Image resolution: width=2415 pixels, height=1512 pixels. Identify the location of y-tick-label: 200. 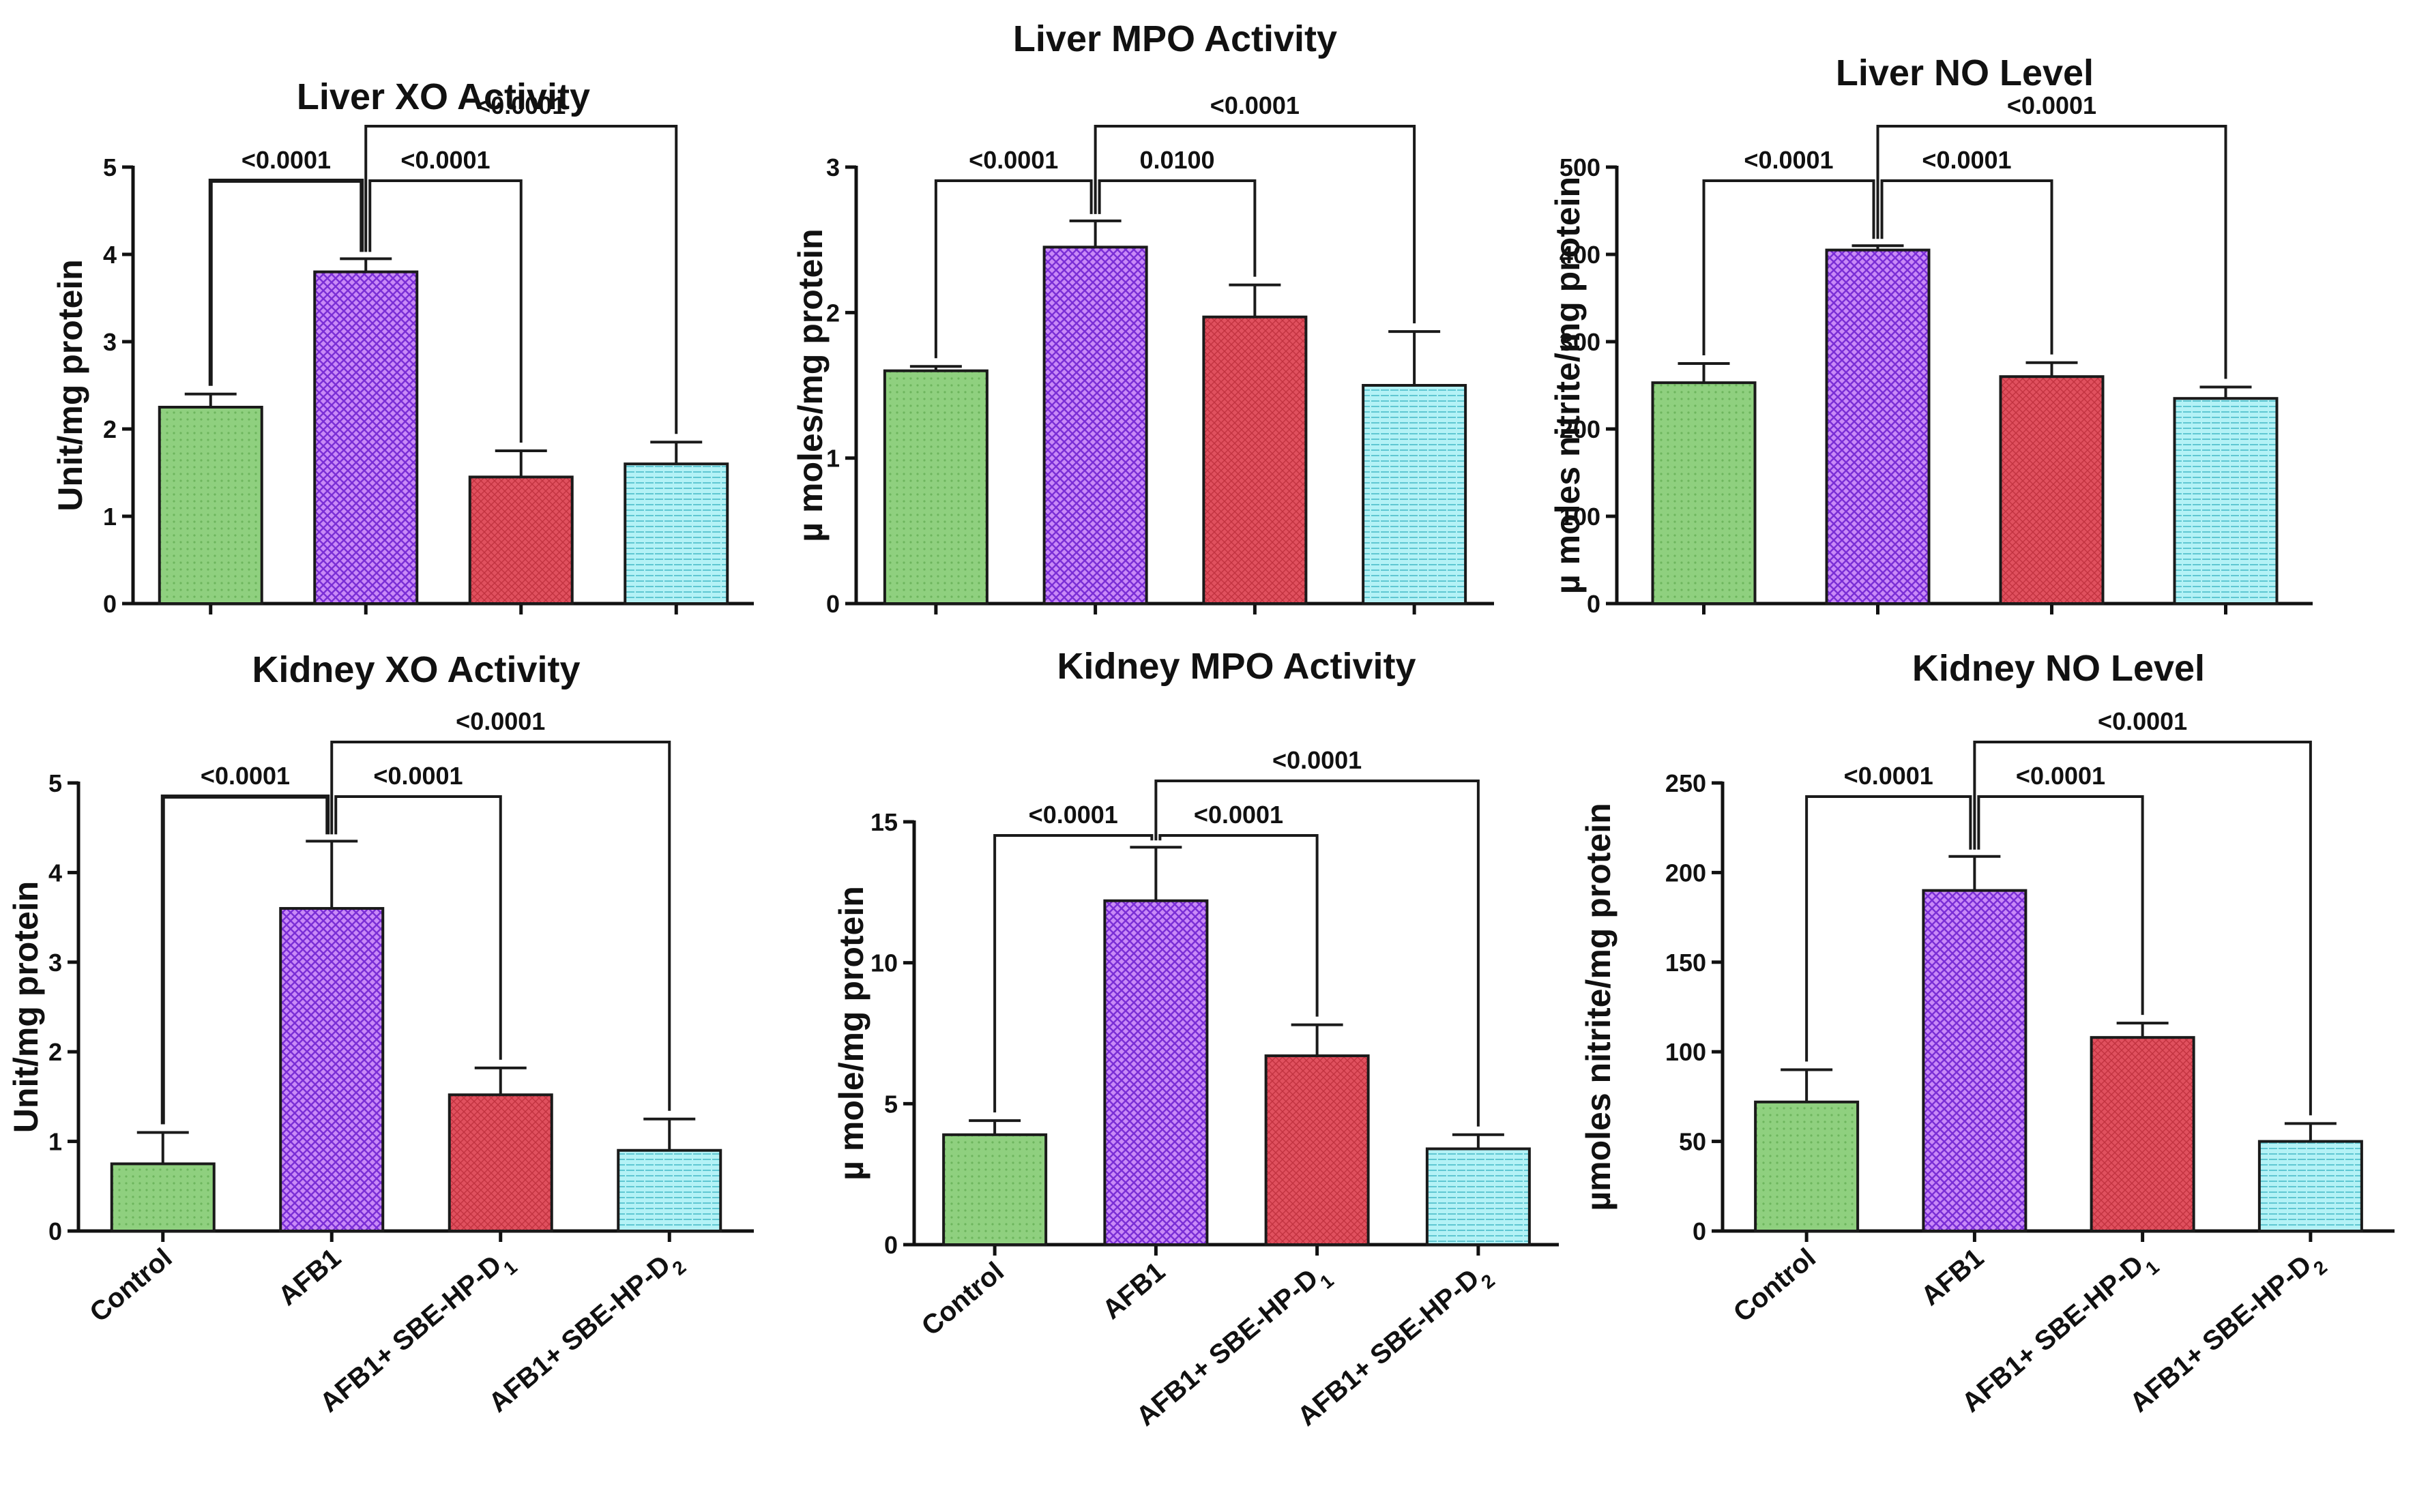
(1685, 873).